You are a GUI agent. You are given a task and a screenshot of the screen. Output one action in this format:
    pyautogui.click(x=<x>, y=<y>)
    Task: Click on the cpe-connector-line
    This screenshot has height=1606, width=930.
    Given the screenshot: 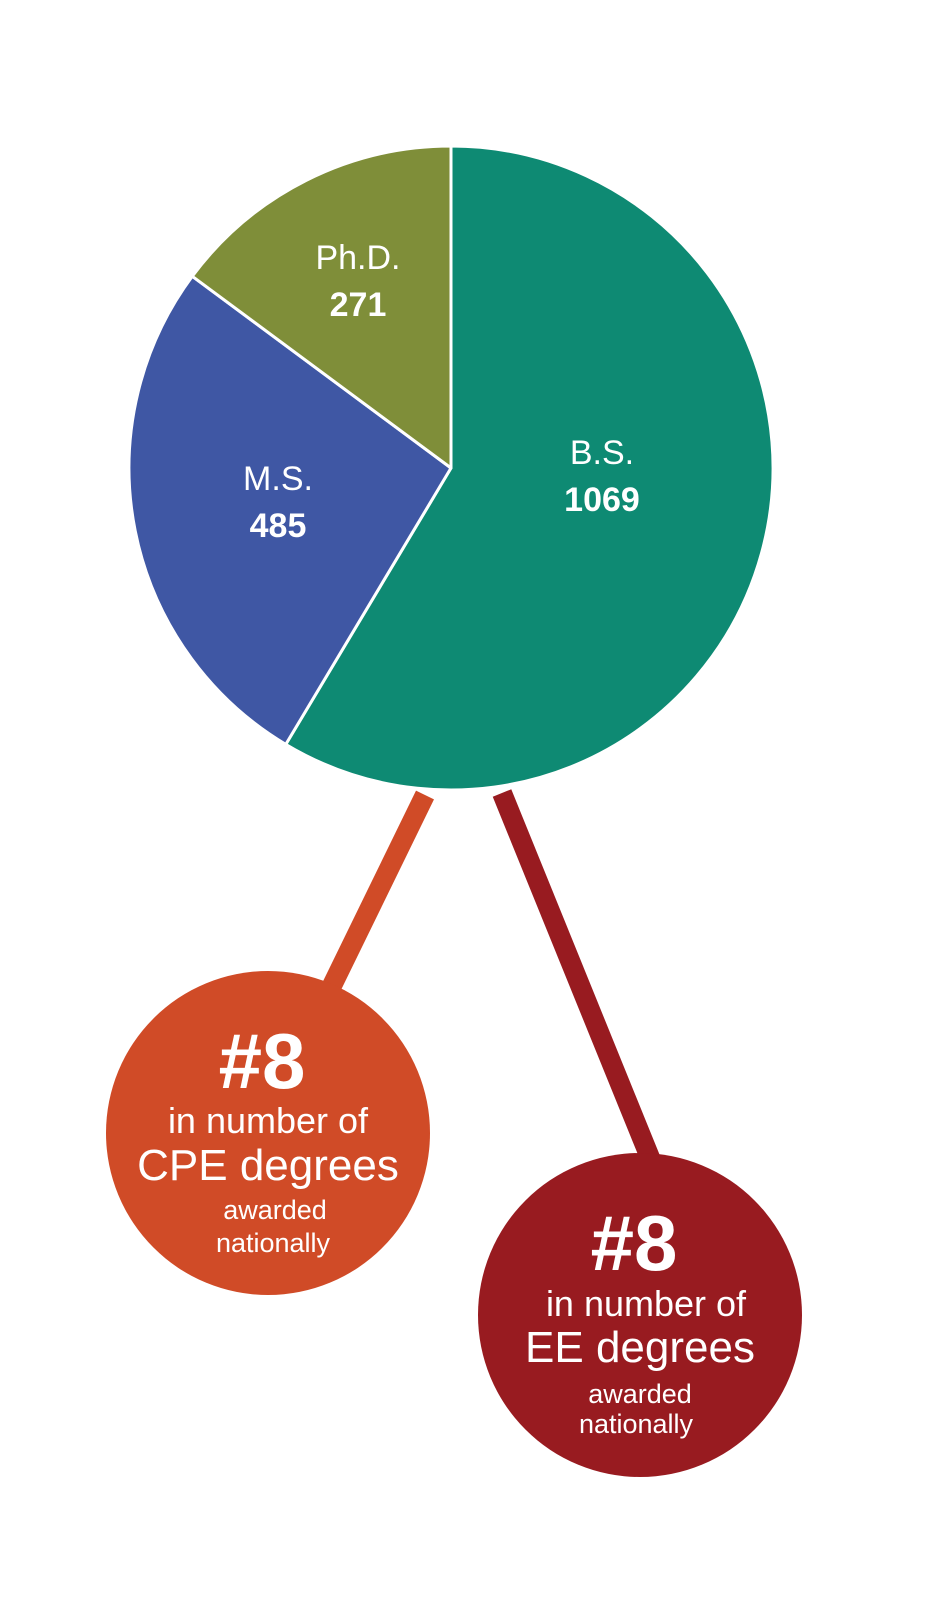 What is the action you would take?
    pyautogui.click(x=375, y=897)
    